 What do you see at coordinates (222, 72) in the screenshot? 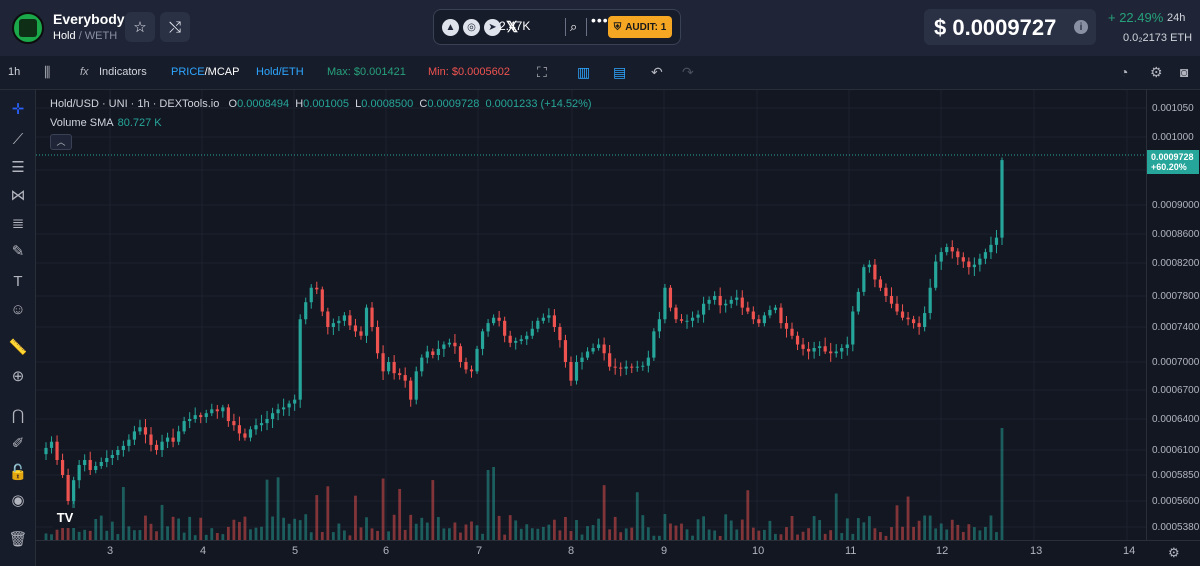
I see `mcap-option: /MCAP` at bounding box center [222, 72].